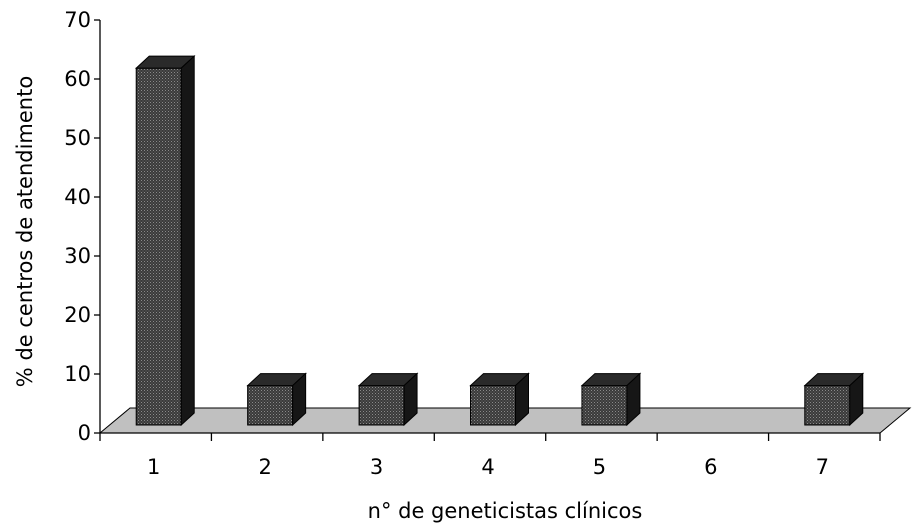 Image resolution: width=912 pixels, height=525 pixels. Describe the element at coordinates (822, 467) in the screenshot. I see `x-tick-label: 7` at that location.